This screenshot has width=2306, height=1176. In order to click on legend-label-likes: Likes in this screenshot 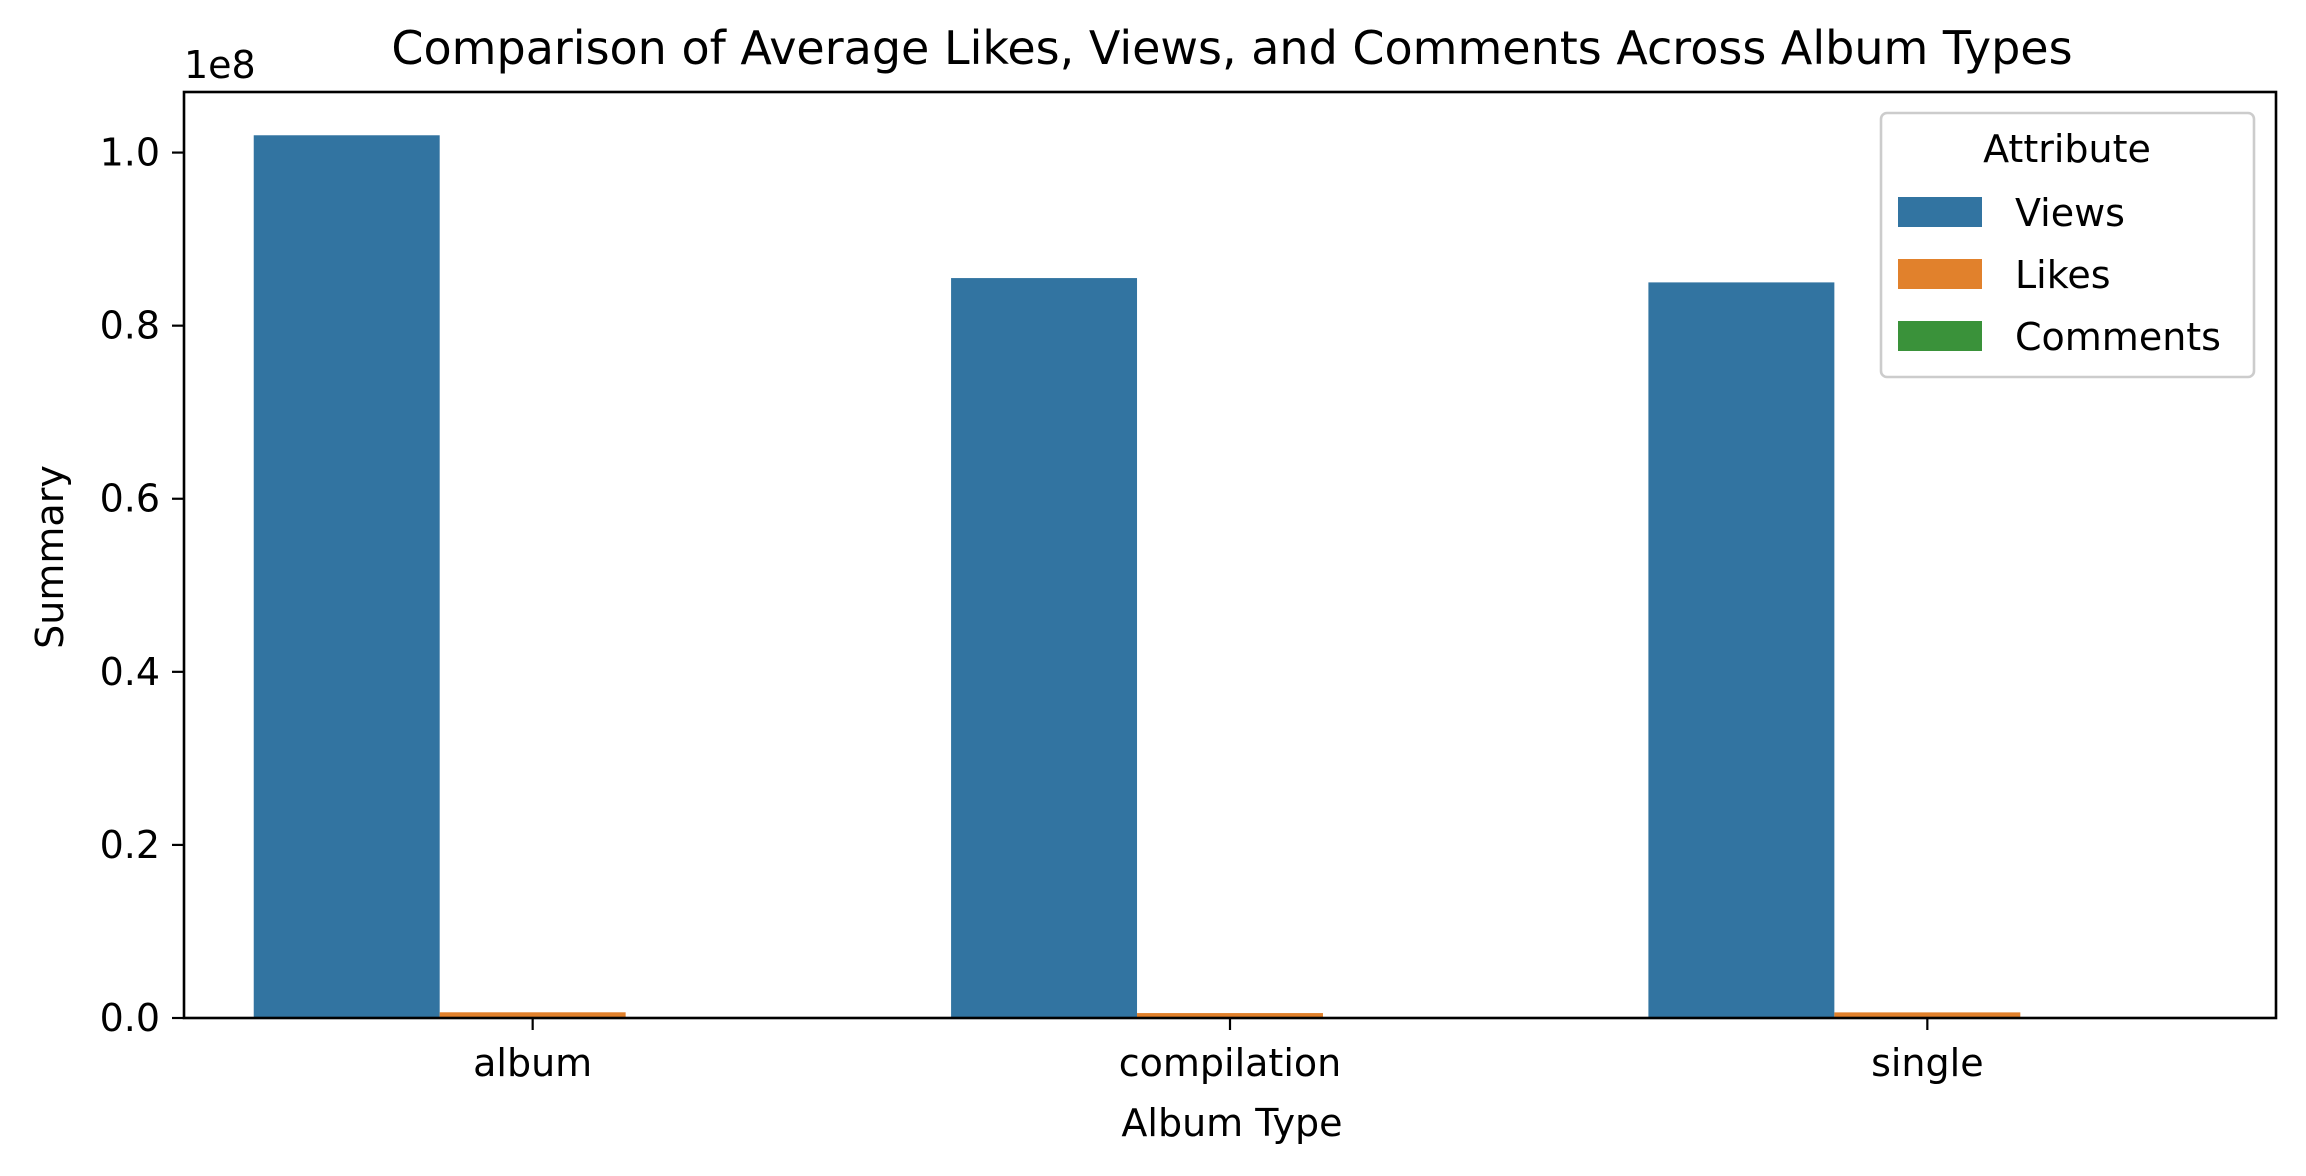, I will do `click(2063, 275)`.